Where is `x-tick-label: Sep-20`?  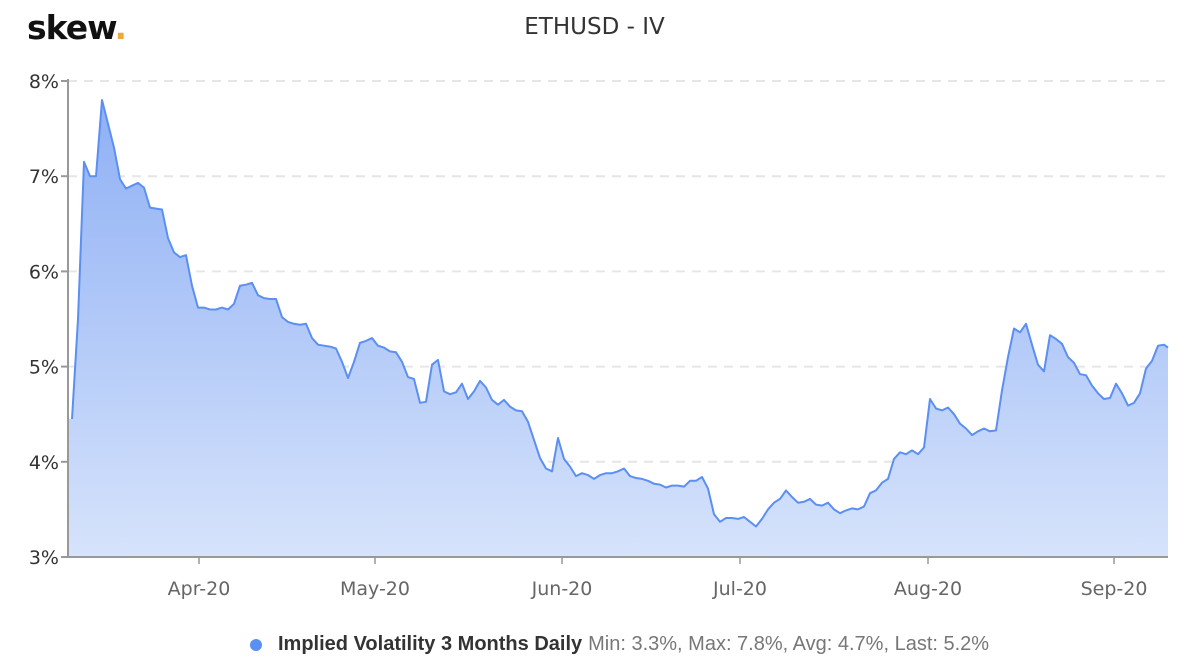
x-tick-label: Sep-20 is located at coordinates (1114, 589).